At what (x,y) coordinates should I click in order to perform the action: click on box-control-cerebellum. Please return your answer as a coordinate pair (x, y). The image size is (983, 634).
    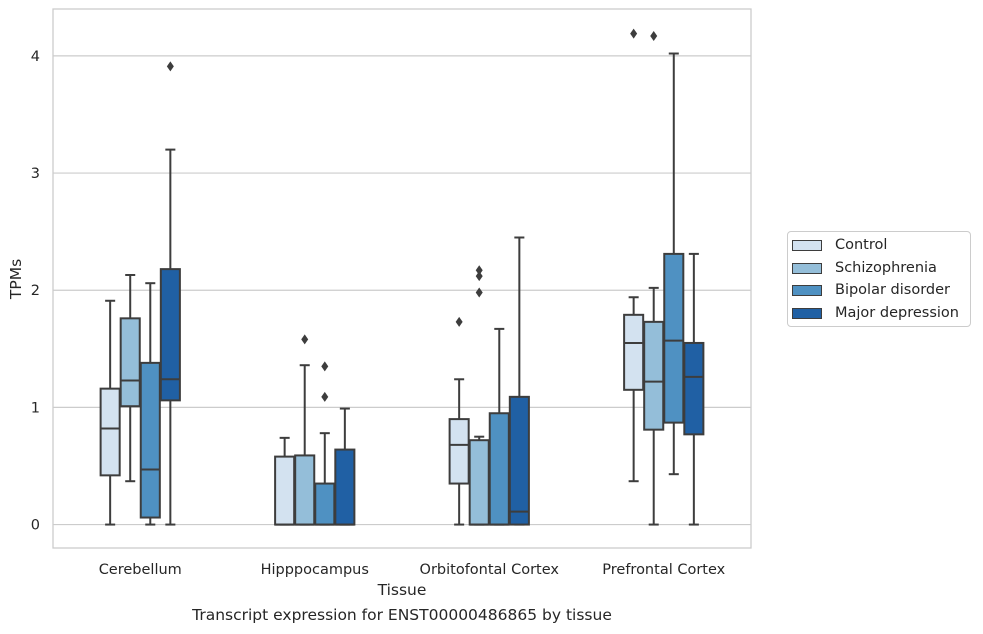
    Looking at the image, I should click on (110, 432).